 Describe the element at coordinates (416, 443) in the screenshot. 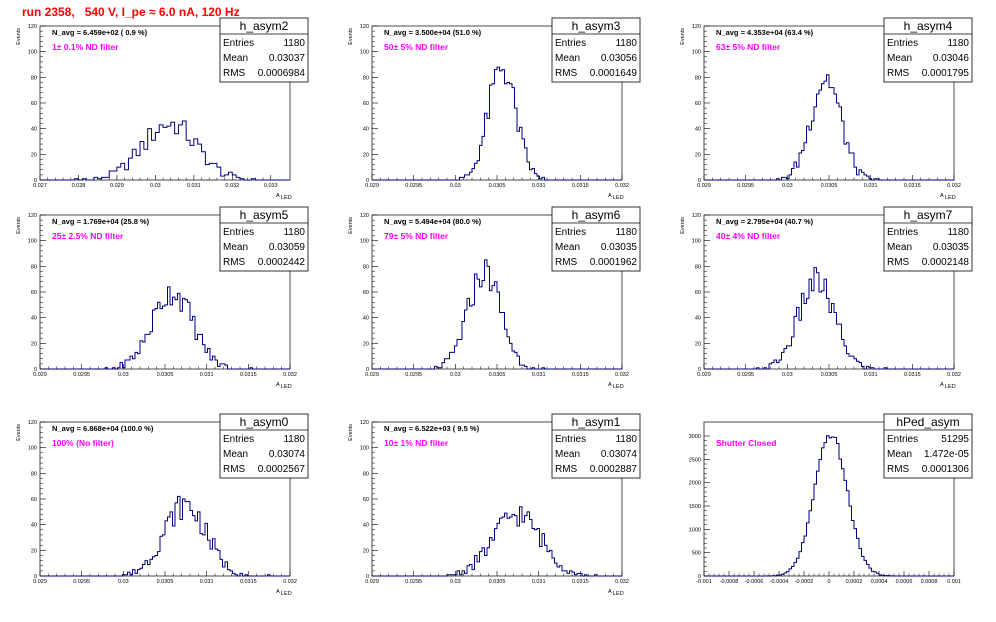

I see `filter-label: 10± 1% ND filter` at that location.